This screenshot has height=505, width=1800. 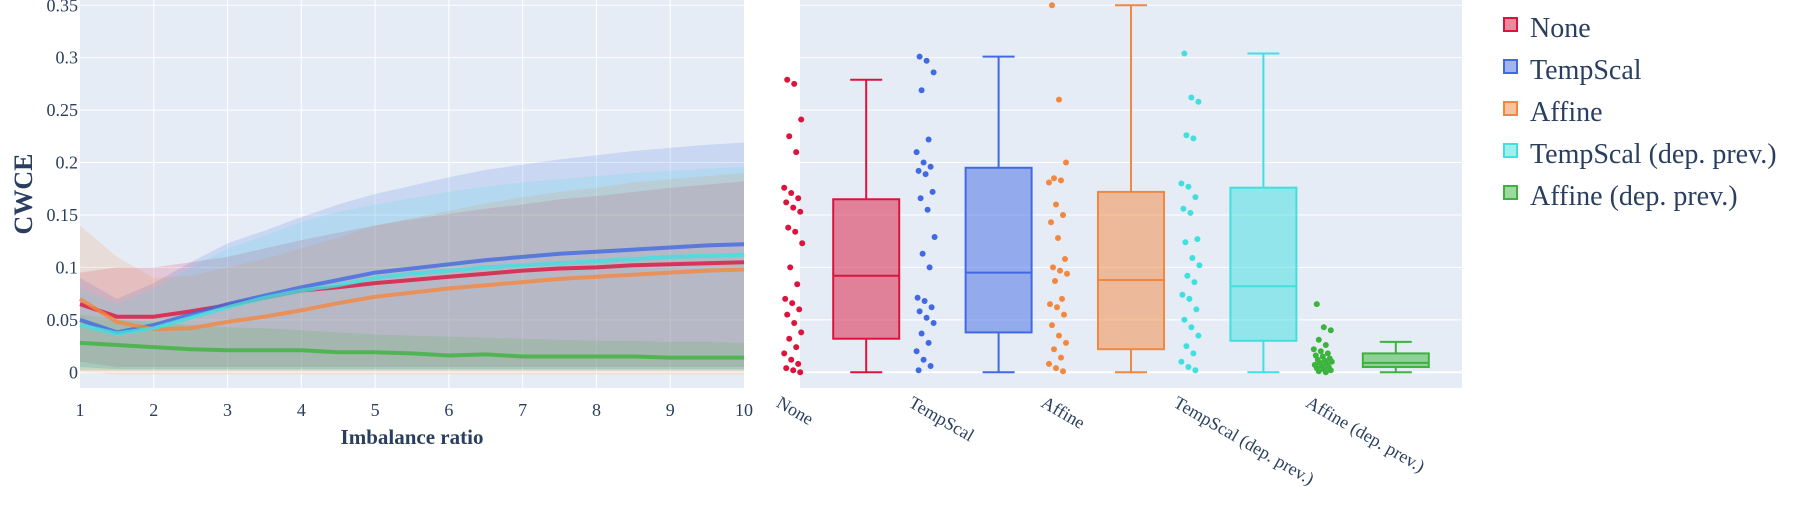 I want to click on category-label: Affine, so click(x=1063, y=412).